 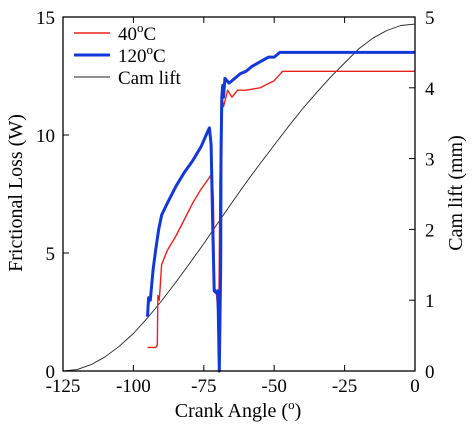 What do you see at coordinates (430, 160) in the screenshot?
I see `y-right-tick-label: 3` at bounding box center [430, 160].